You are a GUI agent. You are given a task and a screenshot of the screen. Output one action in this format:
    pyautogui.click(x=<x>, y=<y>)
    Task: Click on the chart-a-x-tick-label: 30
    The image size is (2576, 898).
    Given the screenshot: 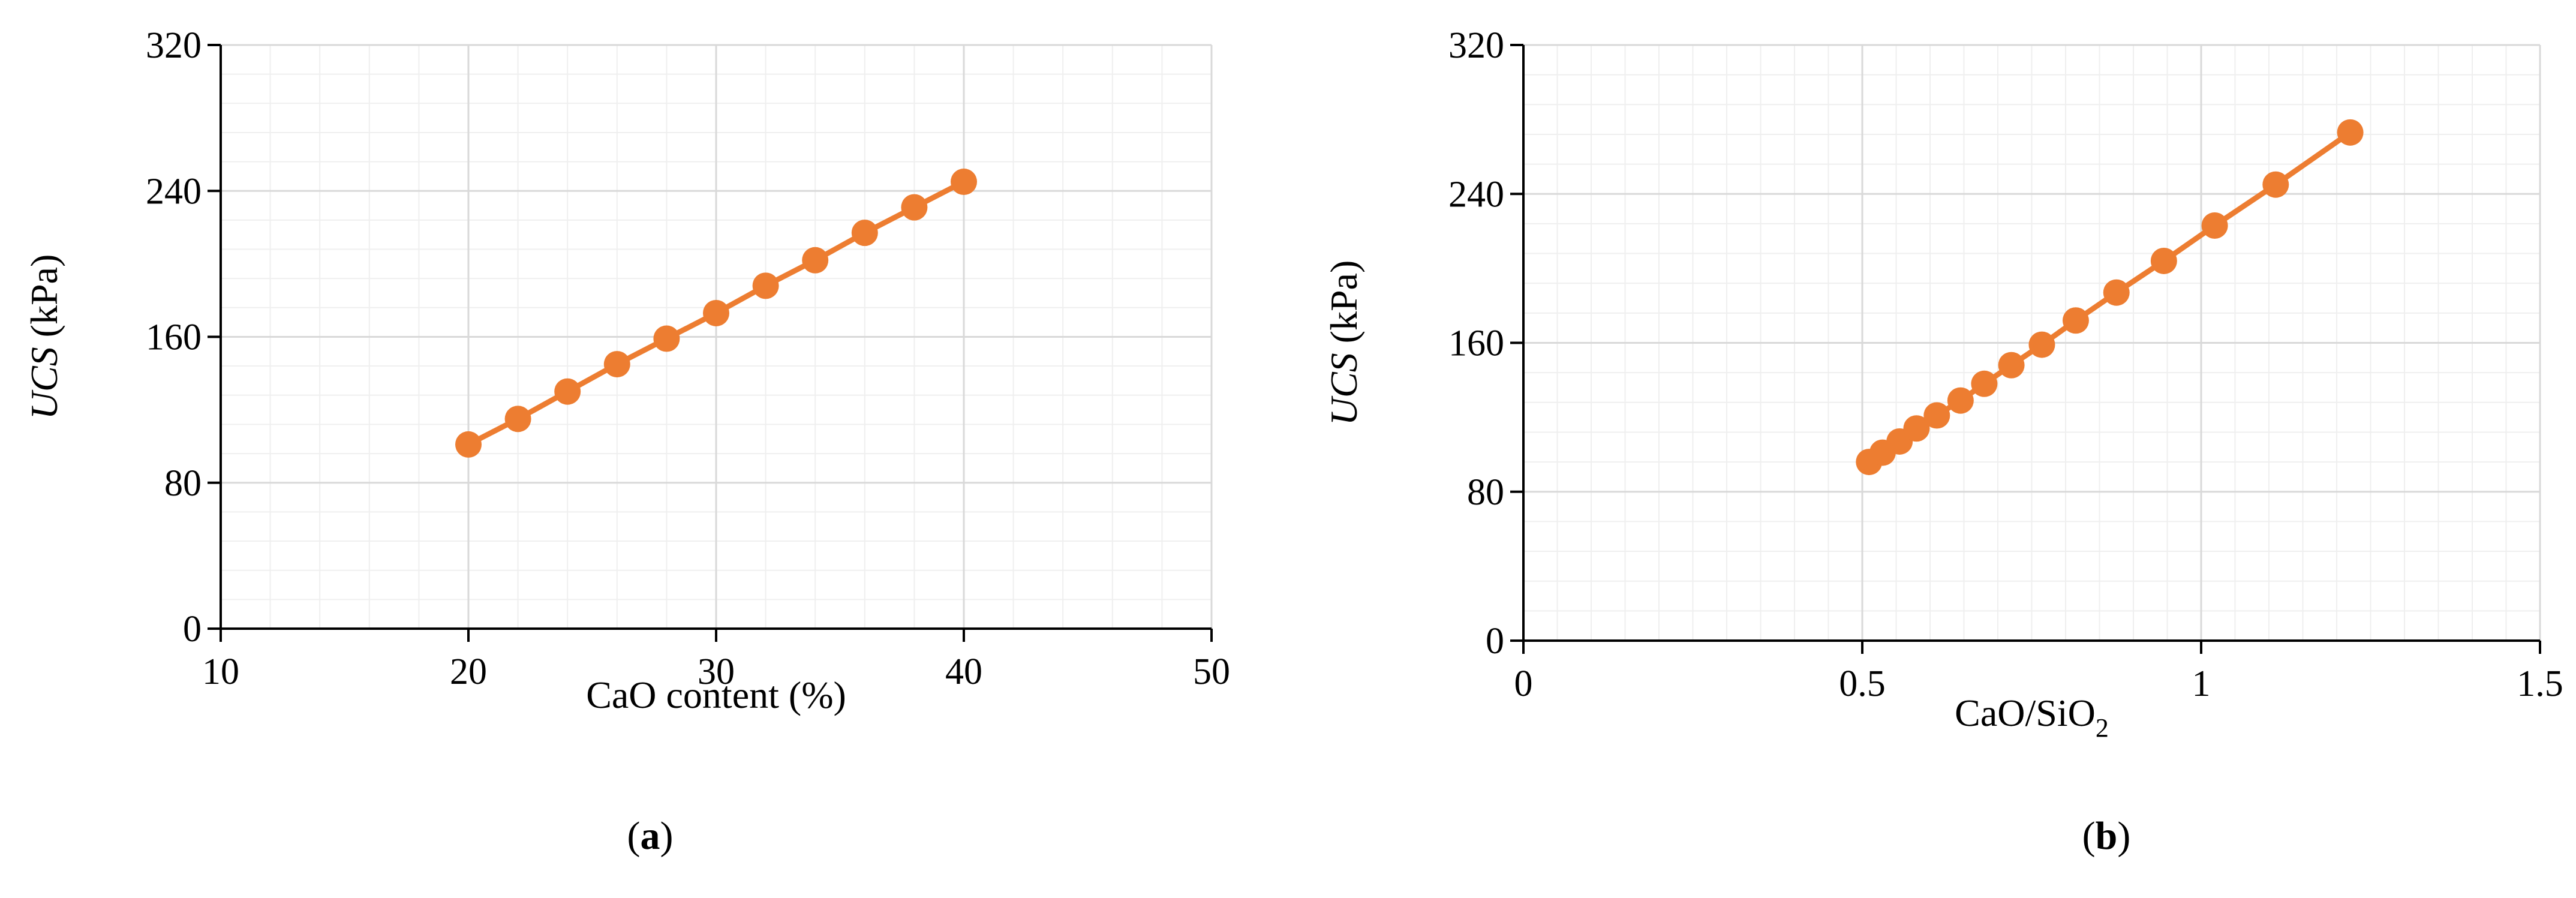 What is the action you would take?
    pyautogui.click(x=717, y=671)
    